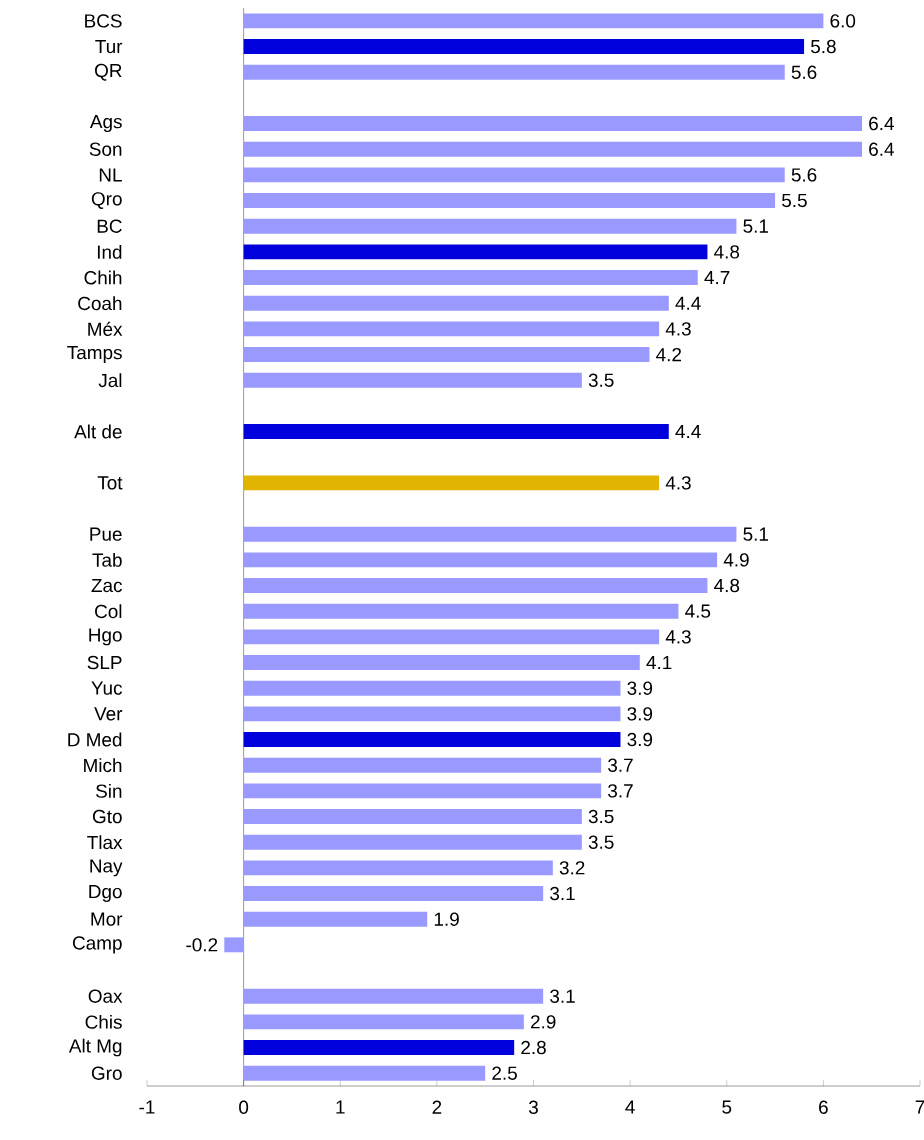 The height and width of the screenshot is (1140, 924). I want to click on y-tick-label: Zac, so click(107, 585).